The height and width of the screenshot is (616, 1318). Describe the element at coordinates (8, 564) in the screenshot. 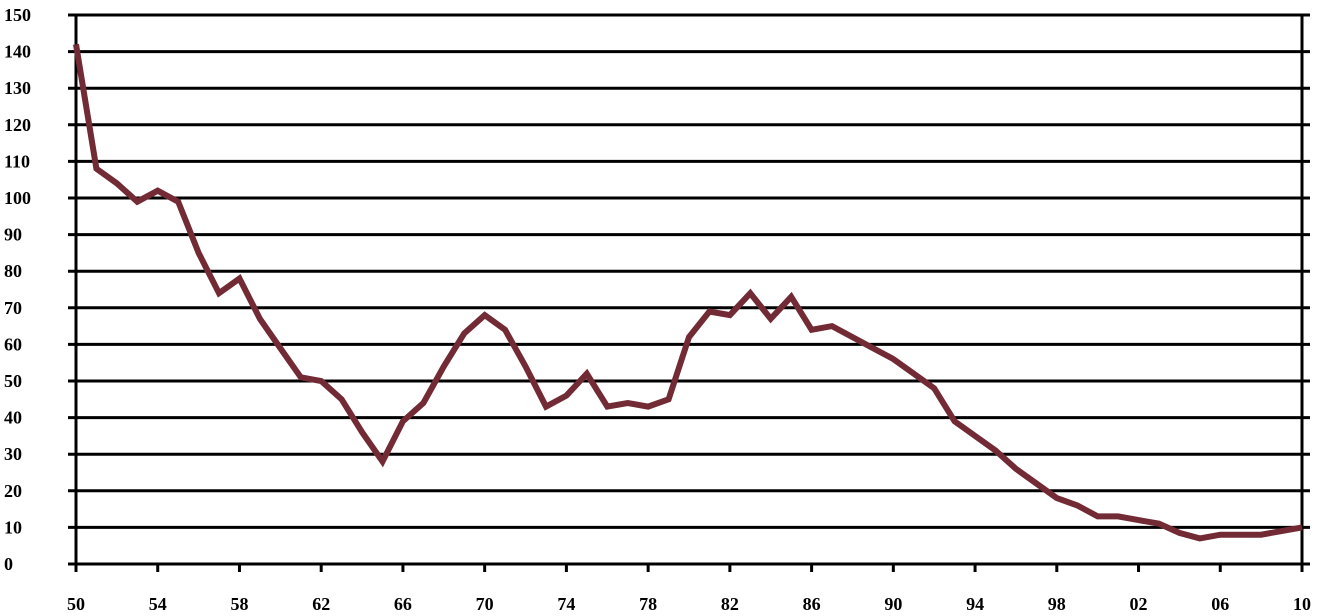

I see `y-tick-label: 0` at that location.